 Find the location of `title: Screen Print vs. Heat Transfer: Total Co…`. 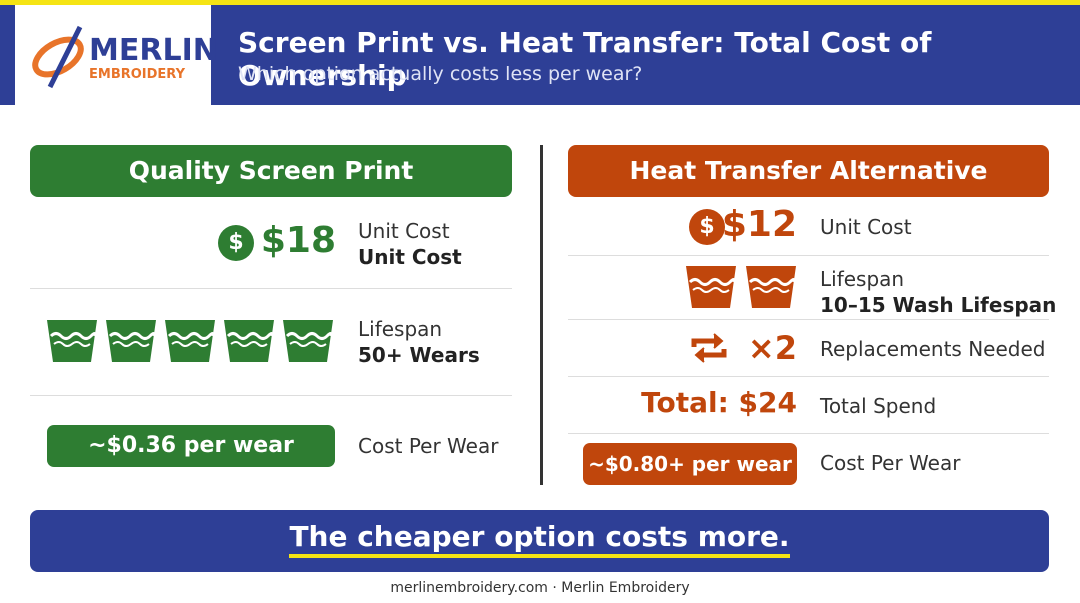

title: Screen Print vs. Heat Transfer: Total Co… is located at coordinates (585, 59).